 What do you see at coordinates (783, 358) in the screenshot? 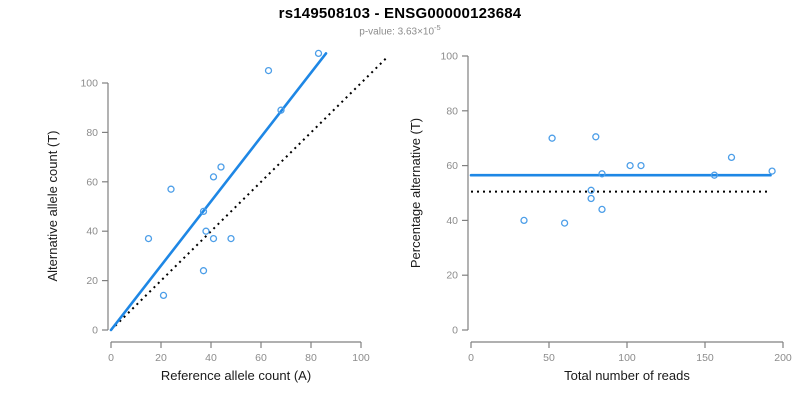
I see `x-tick-label: 200` at bounding box center [783, 358].